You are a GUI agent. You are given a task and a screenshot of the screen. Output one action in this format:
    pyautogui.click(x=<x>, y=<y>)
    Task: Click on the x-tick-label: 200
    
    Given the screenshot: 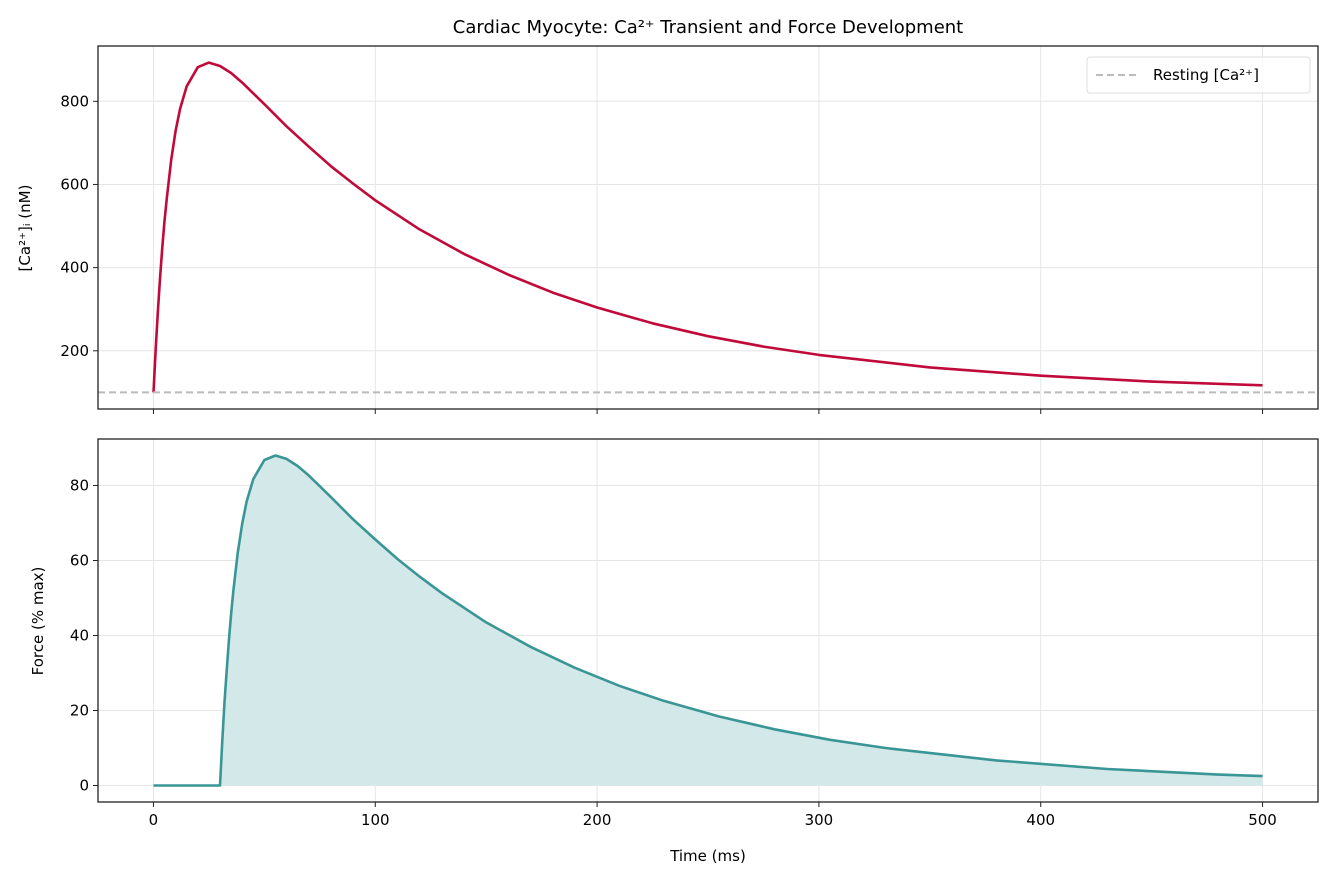 What is the action you would take?
    pyautogui.click(x=597, y=820)
    